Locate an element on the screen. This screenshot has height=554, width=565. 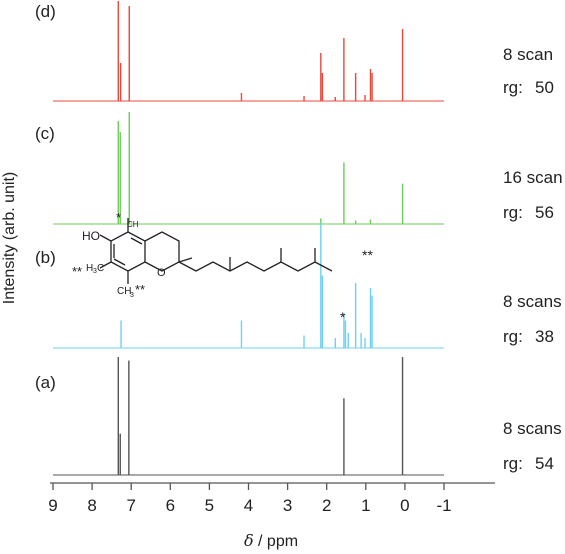
x-axis-label-symbol: δ is located at coordinates (249, 540).